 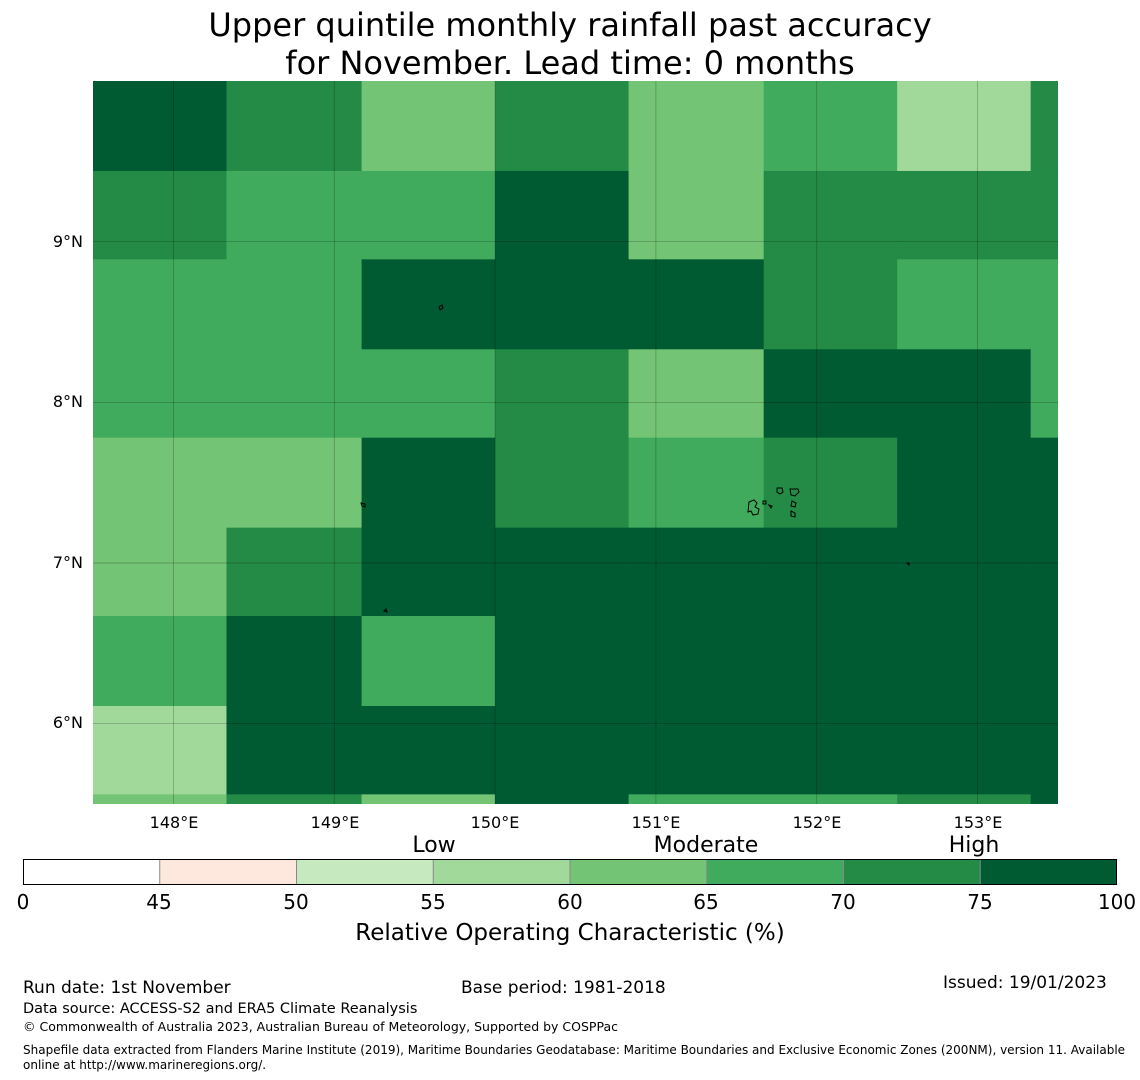 I want to click on lat-label-8n: 8°N, so click(x=67, y=401).